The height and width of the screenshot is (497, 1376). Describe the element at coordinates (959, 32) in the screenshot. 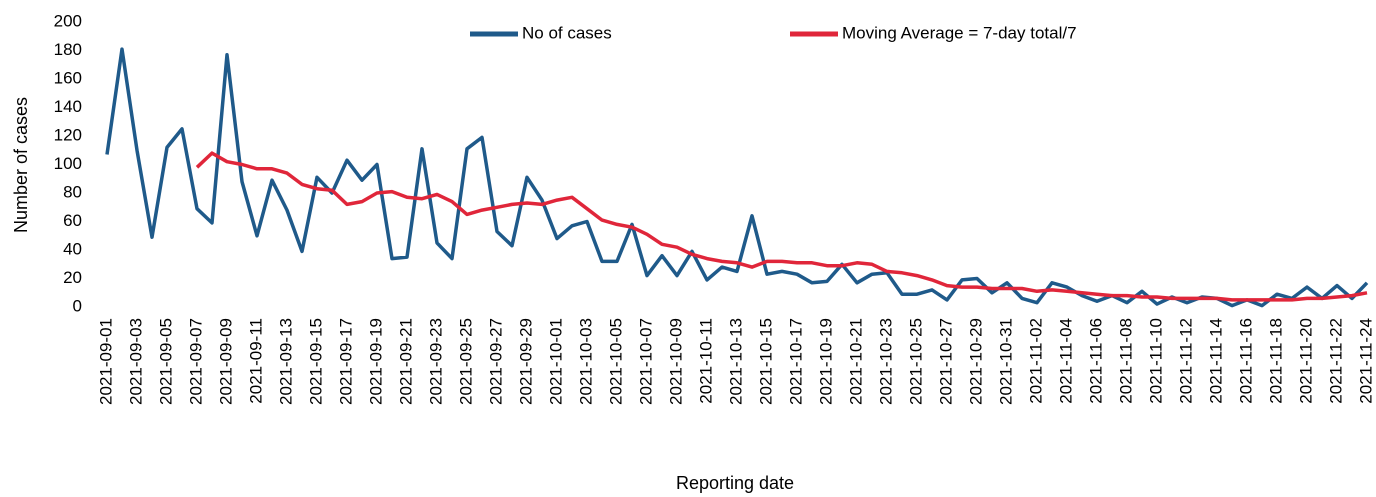

I see `legend-label: Moving Average = 7-day total/7` at that location.